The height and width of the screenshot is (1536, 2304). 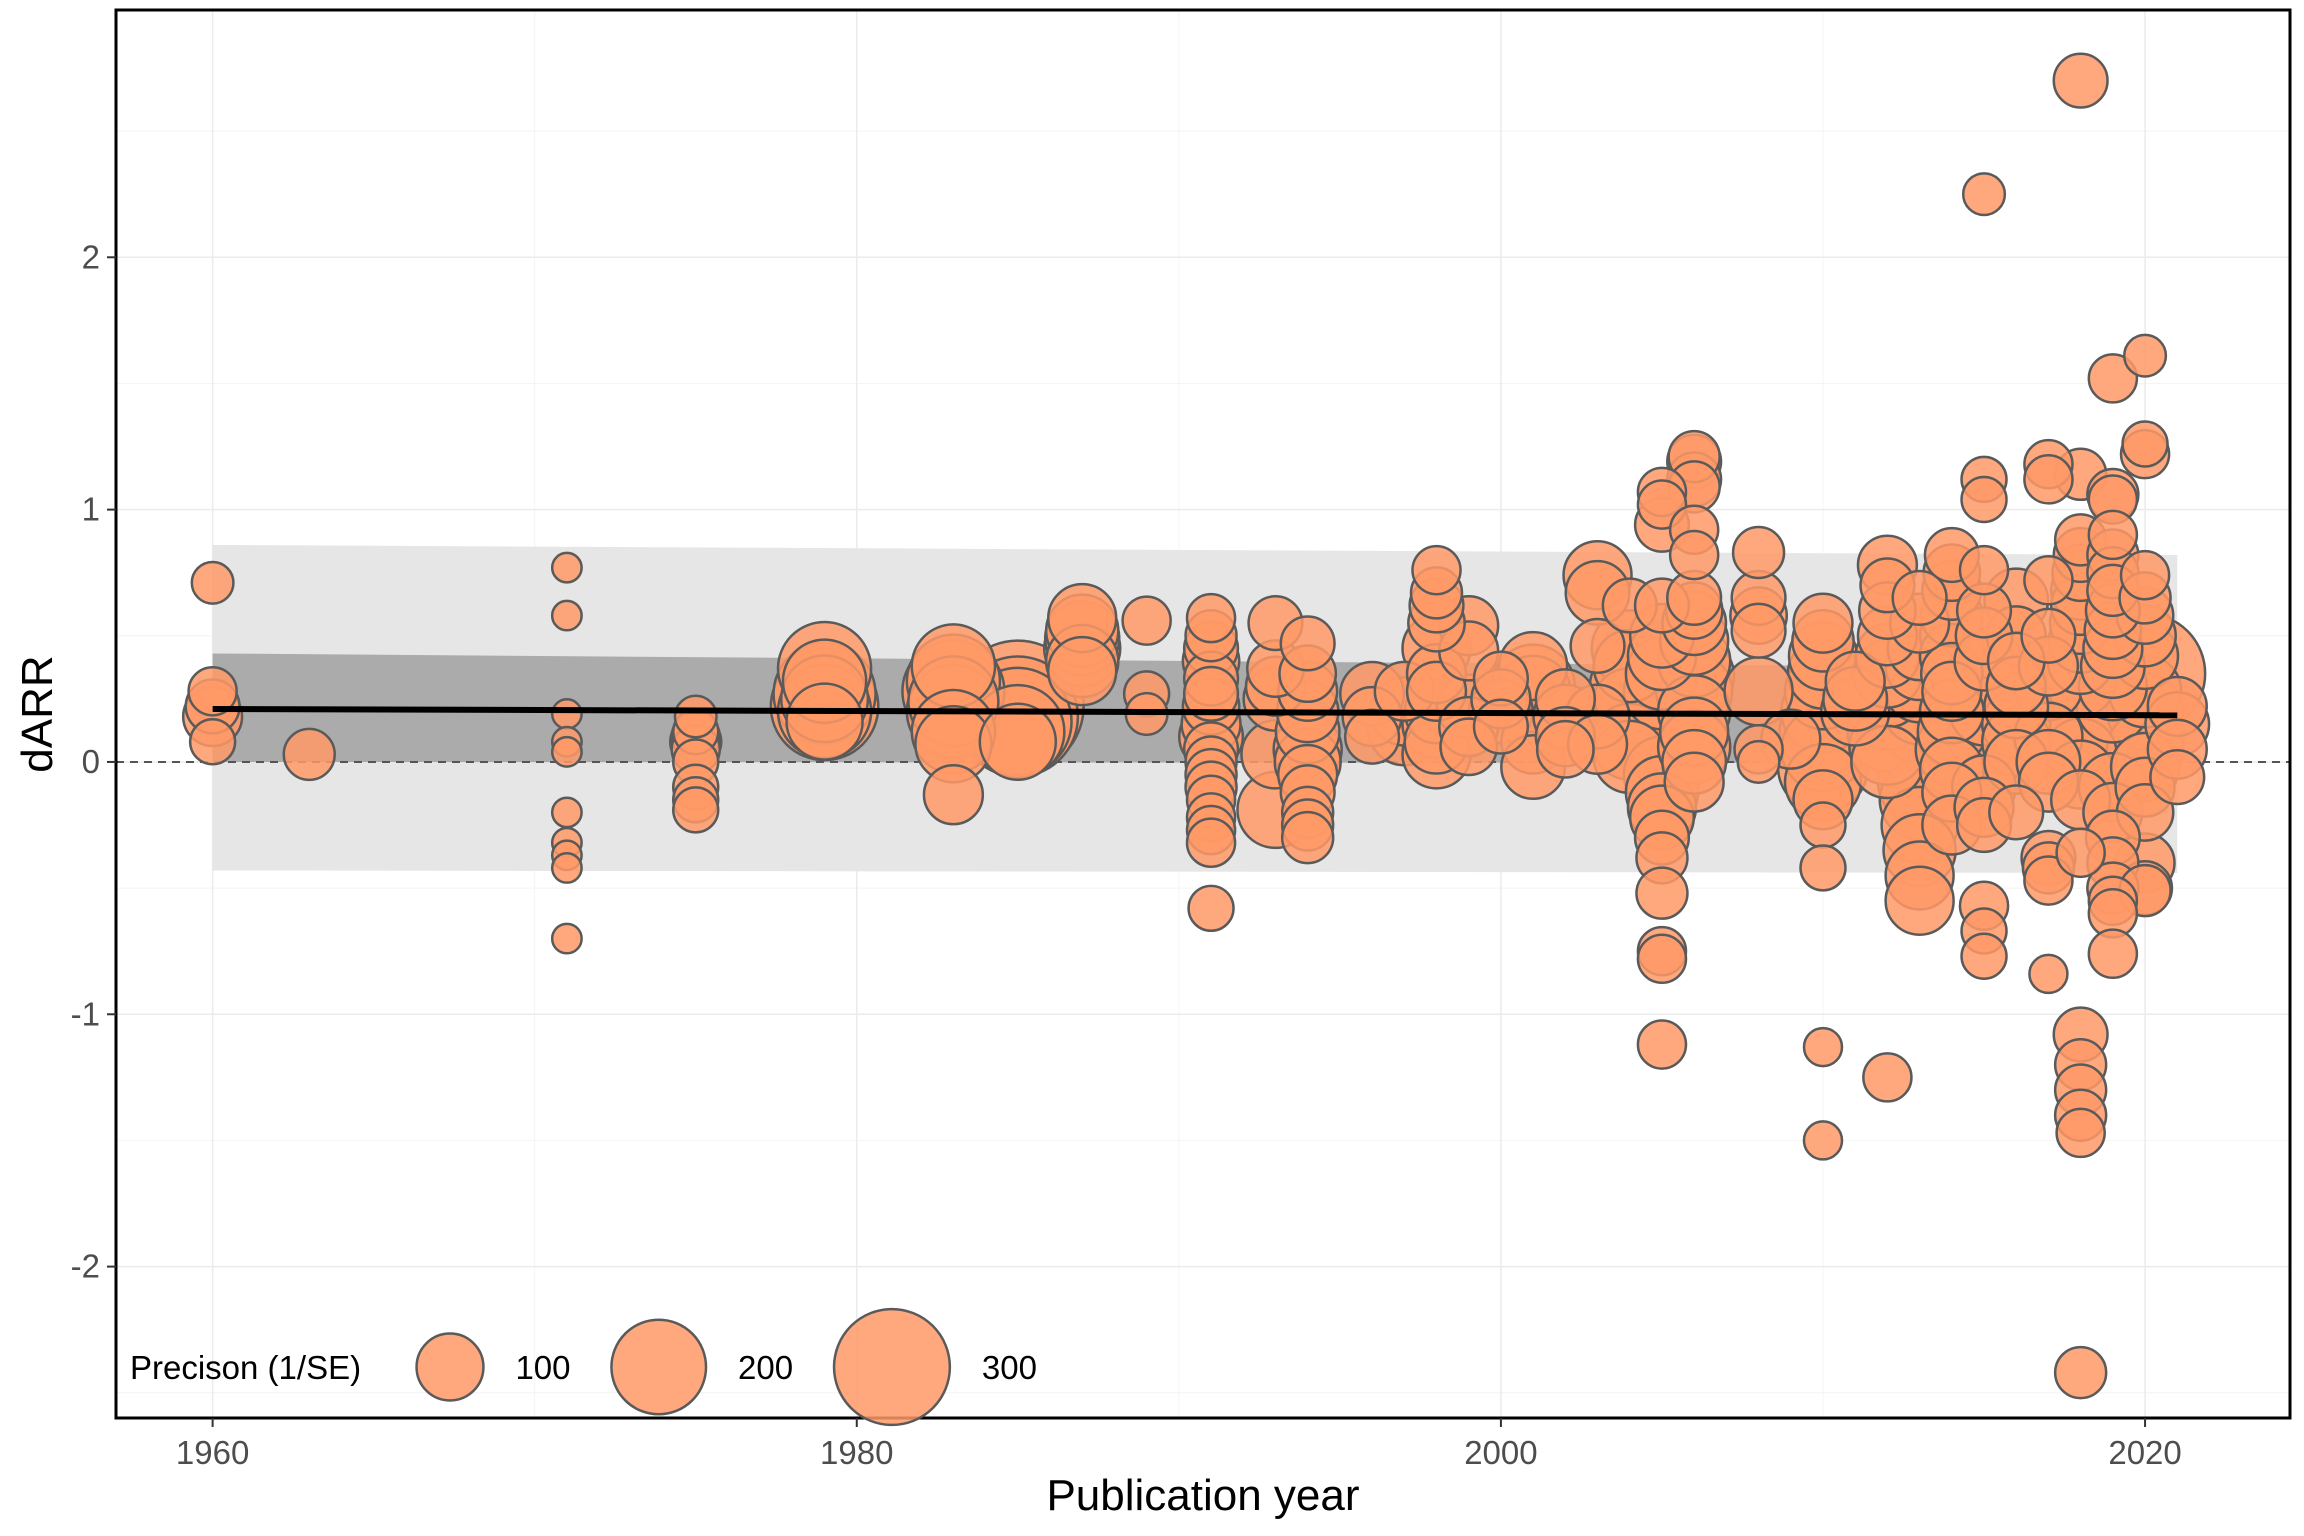 I want to click on legend-entry-label: 200, so click(x=765, y=1367).